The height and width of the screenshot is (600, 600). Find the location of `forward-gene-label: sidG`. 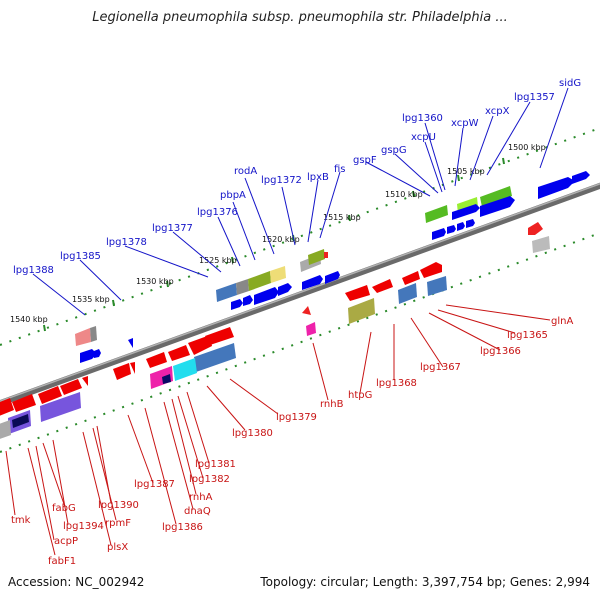

forward-gene-label: sidG is located at coordinates (570, 83).